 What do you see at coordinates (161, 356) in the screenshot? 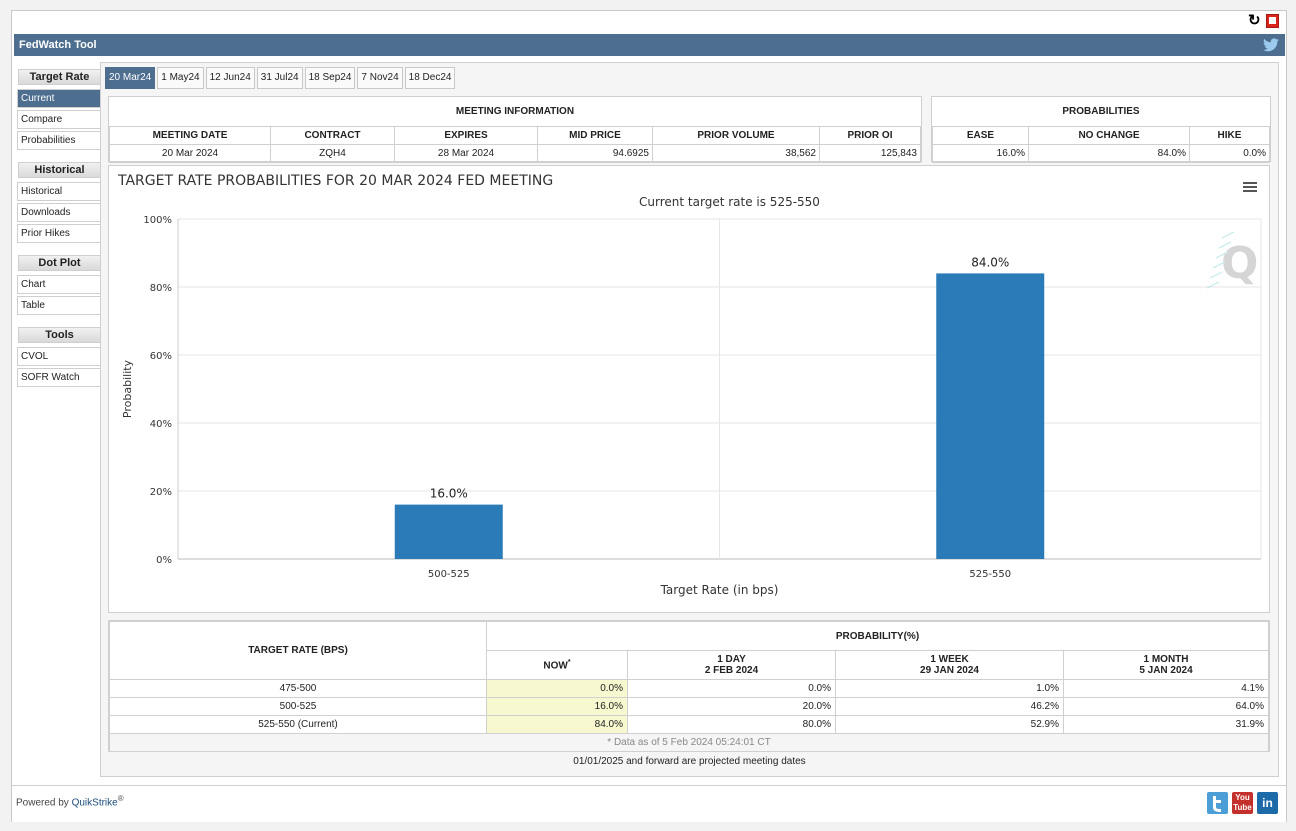
I see `y-tick-label: 60%` at bounding box center [161, 356].